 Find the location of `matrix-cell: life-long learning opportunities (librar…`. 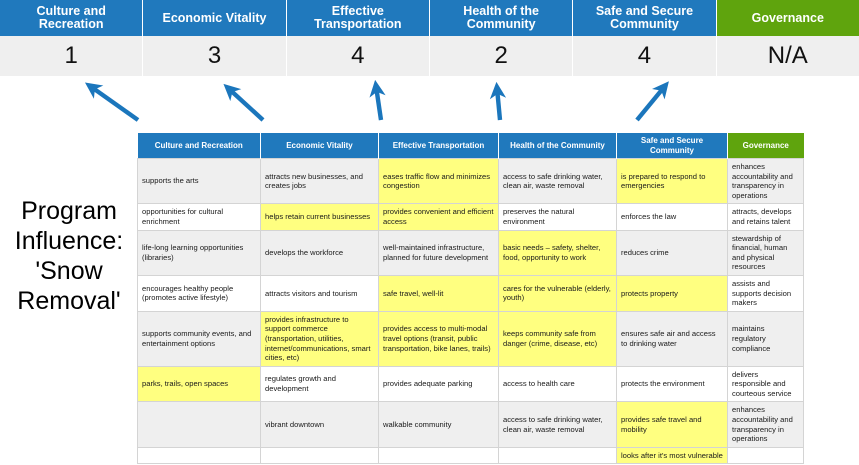

matrix-cell: life-long learning opportunities (librar… is located at coordinates (199, 252).